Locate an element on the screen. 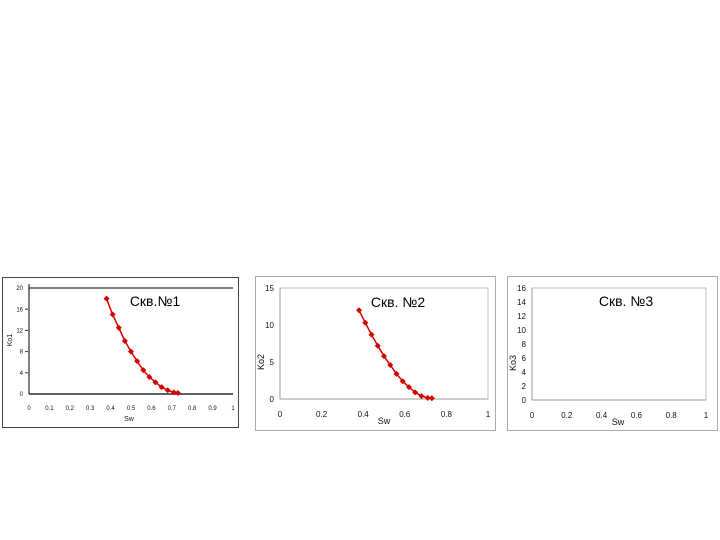  chart3-x-tick-label: 0 is located at coordinates (532, 415).